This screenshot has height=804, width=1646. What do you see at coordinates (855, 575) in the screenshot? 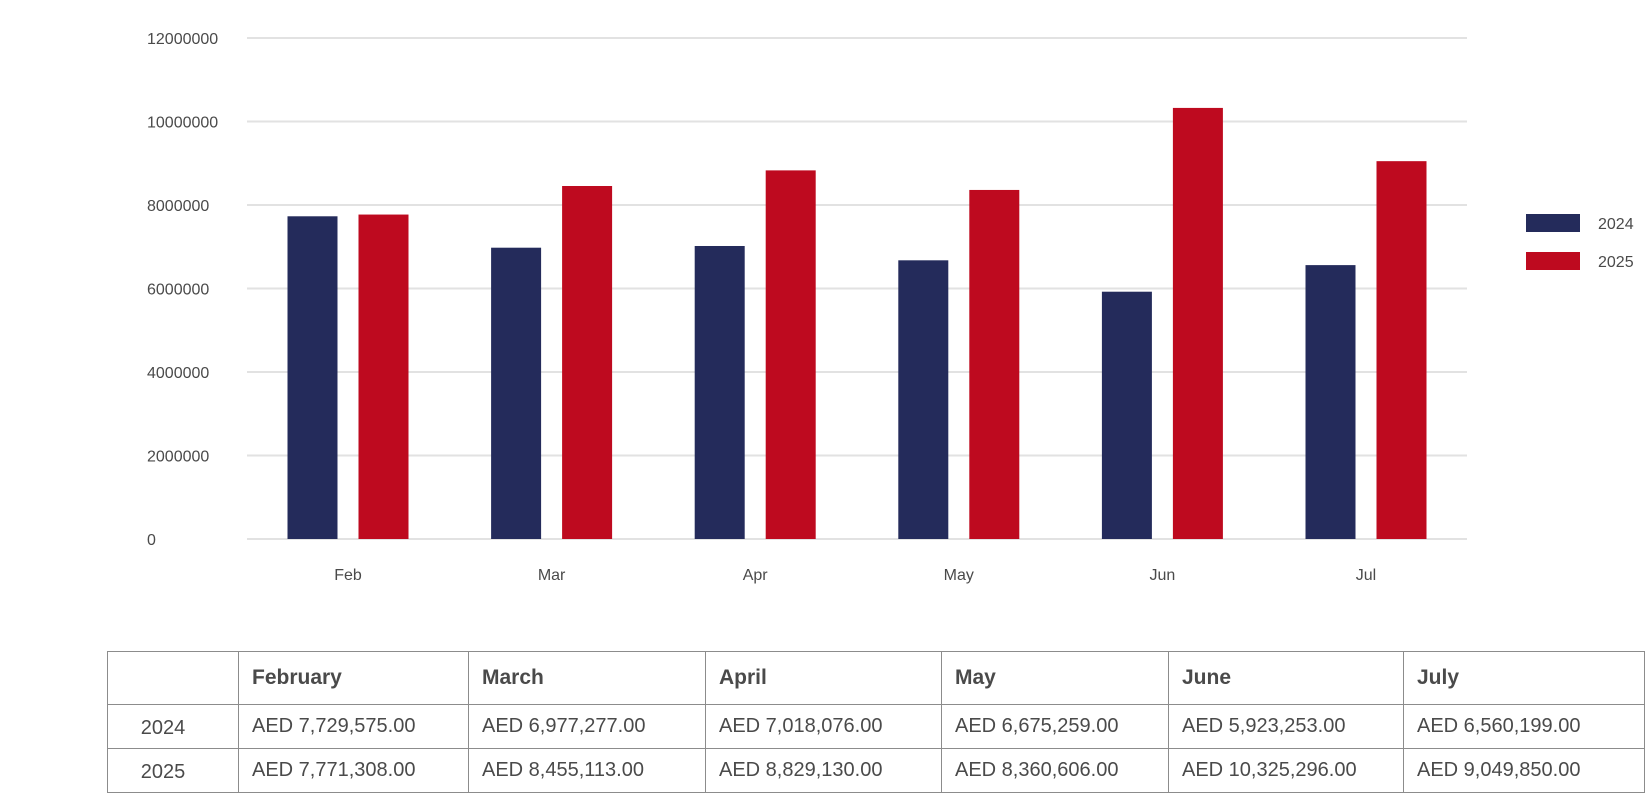
I see `x-axis-category-labels: Feb Mar Apr May Jun Jul` at bounding box center [855, 575].